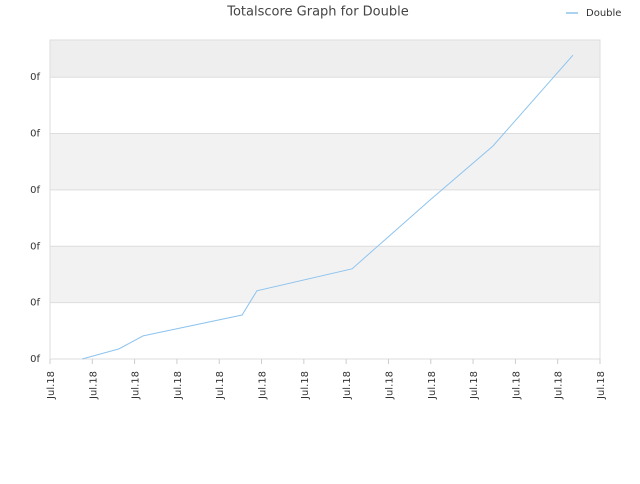 This screenshot has width=640, height=484. Describe the element at coordinates (317, 12) in the screenshot. I see `chart-title: Totalscore Graph for Double` at that location.